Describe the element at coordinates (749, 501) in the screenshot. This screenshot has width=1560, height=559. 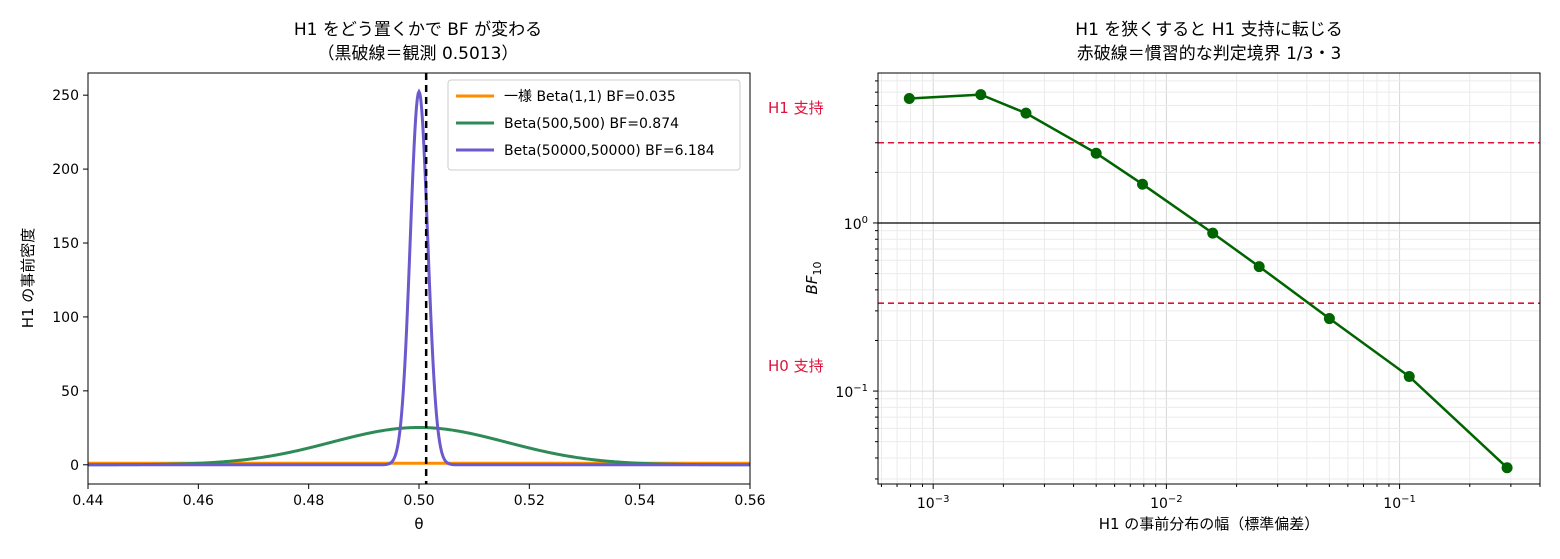
I see `left-x-tick-label-6: 0.56` at that location.